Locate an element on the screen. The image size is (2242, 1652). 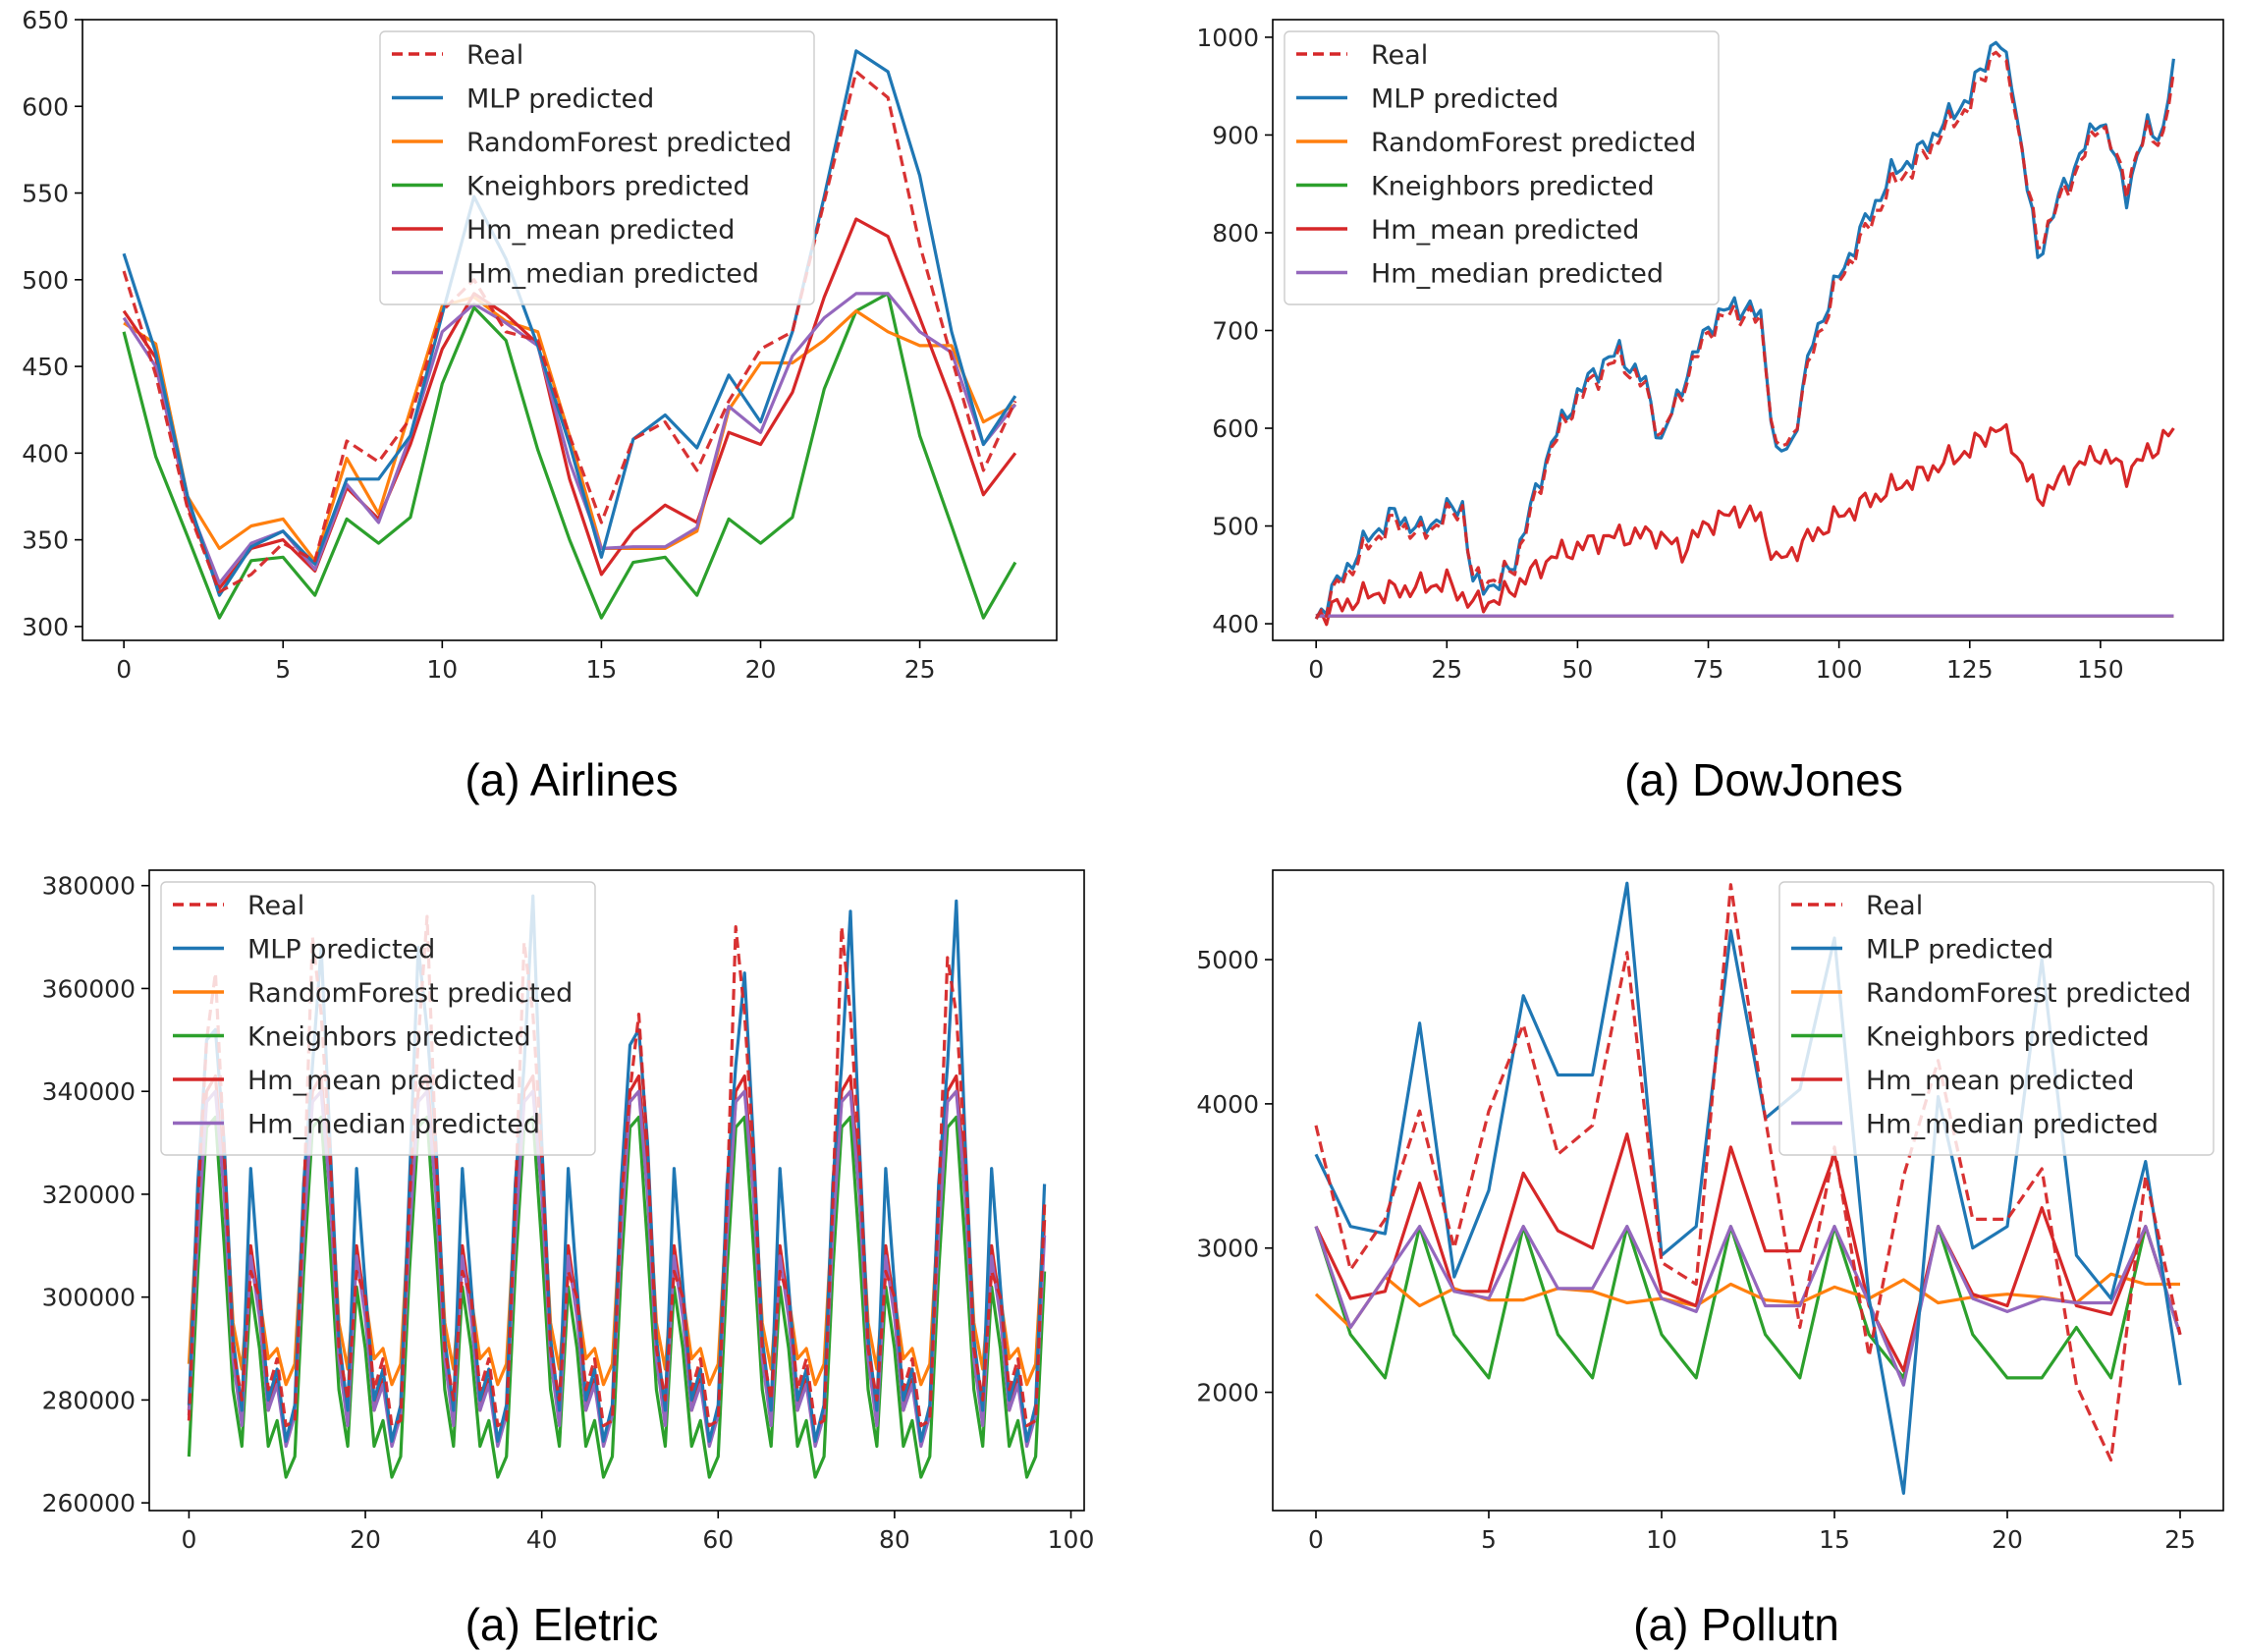
x-tick-label: 50 is located at coordinates (1578, 669).